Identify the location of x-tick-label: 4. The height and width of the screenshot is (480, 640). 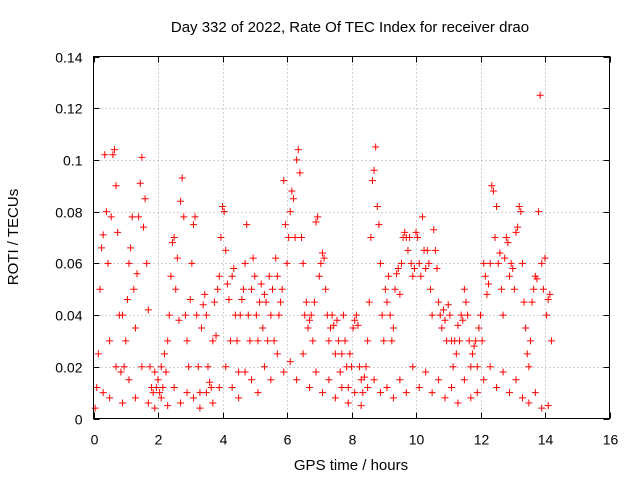
(224, 440).